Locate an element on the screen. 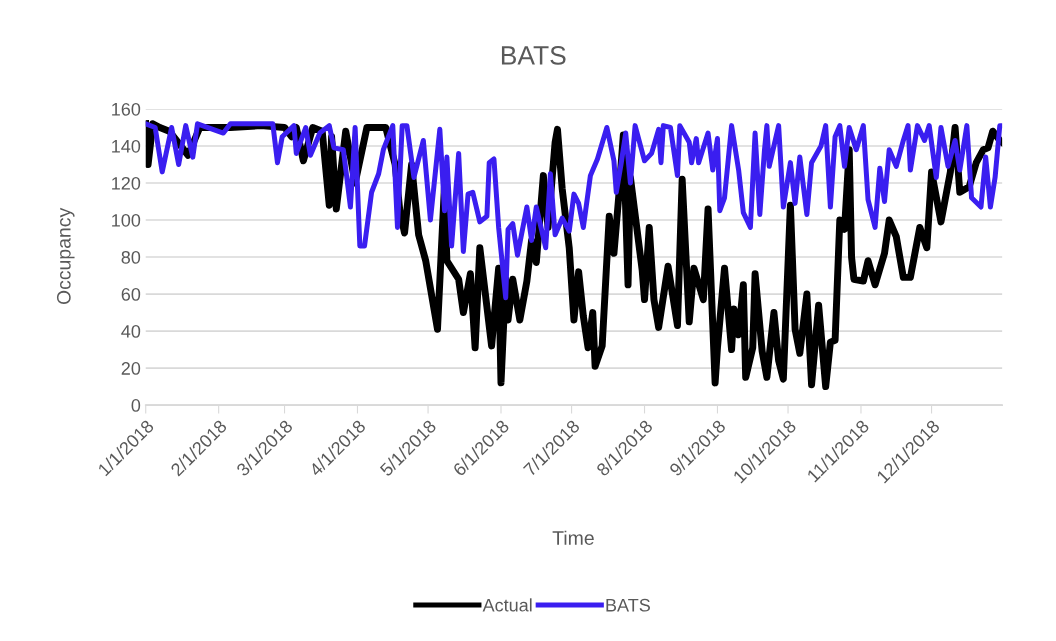 This screenshot has height=641, width=1056. legend-label: BATS is located at coordinates (628, 605).